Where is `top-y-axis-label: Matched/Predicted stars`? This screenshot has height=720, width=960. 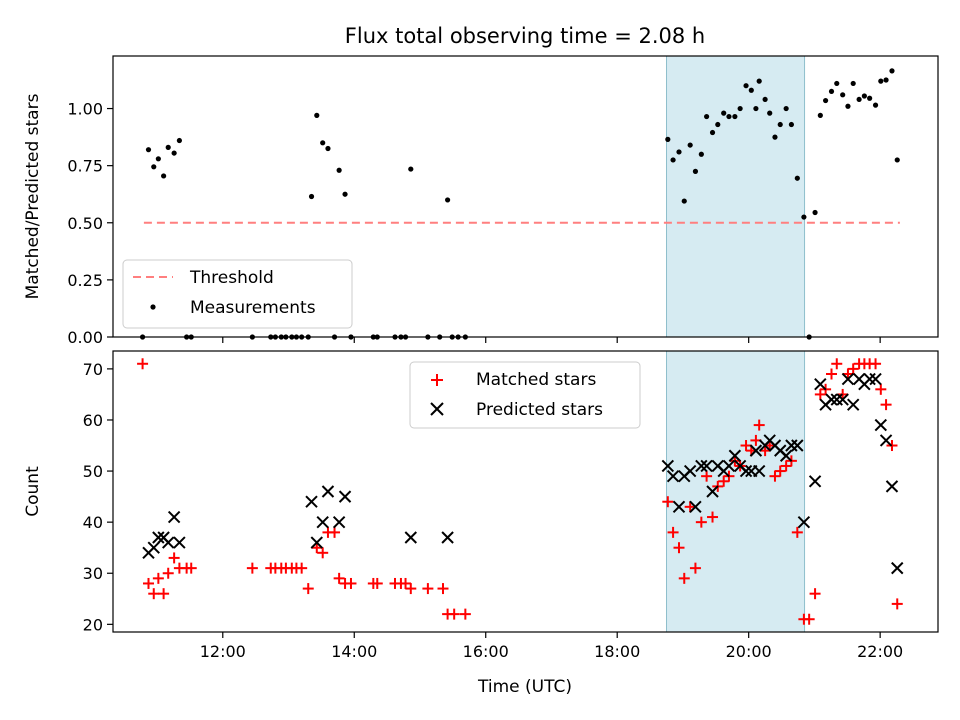 top-y-axis-label: Matched/Predicted stars is located at coordinates (33, 196).